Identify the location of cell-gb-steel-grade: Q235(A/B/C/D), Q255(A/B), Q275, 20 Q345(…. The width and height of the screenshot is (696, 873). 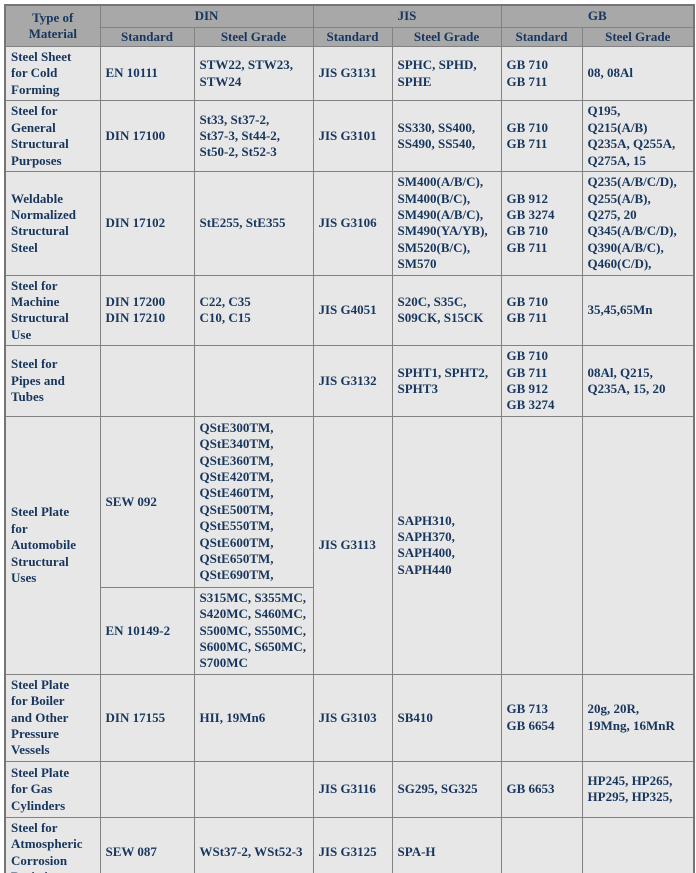
(638, 223).